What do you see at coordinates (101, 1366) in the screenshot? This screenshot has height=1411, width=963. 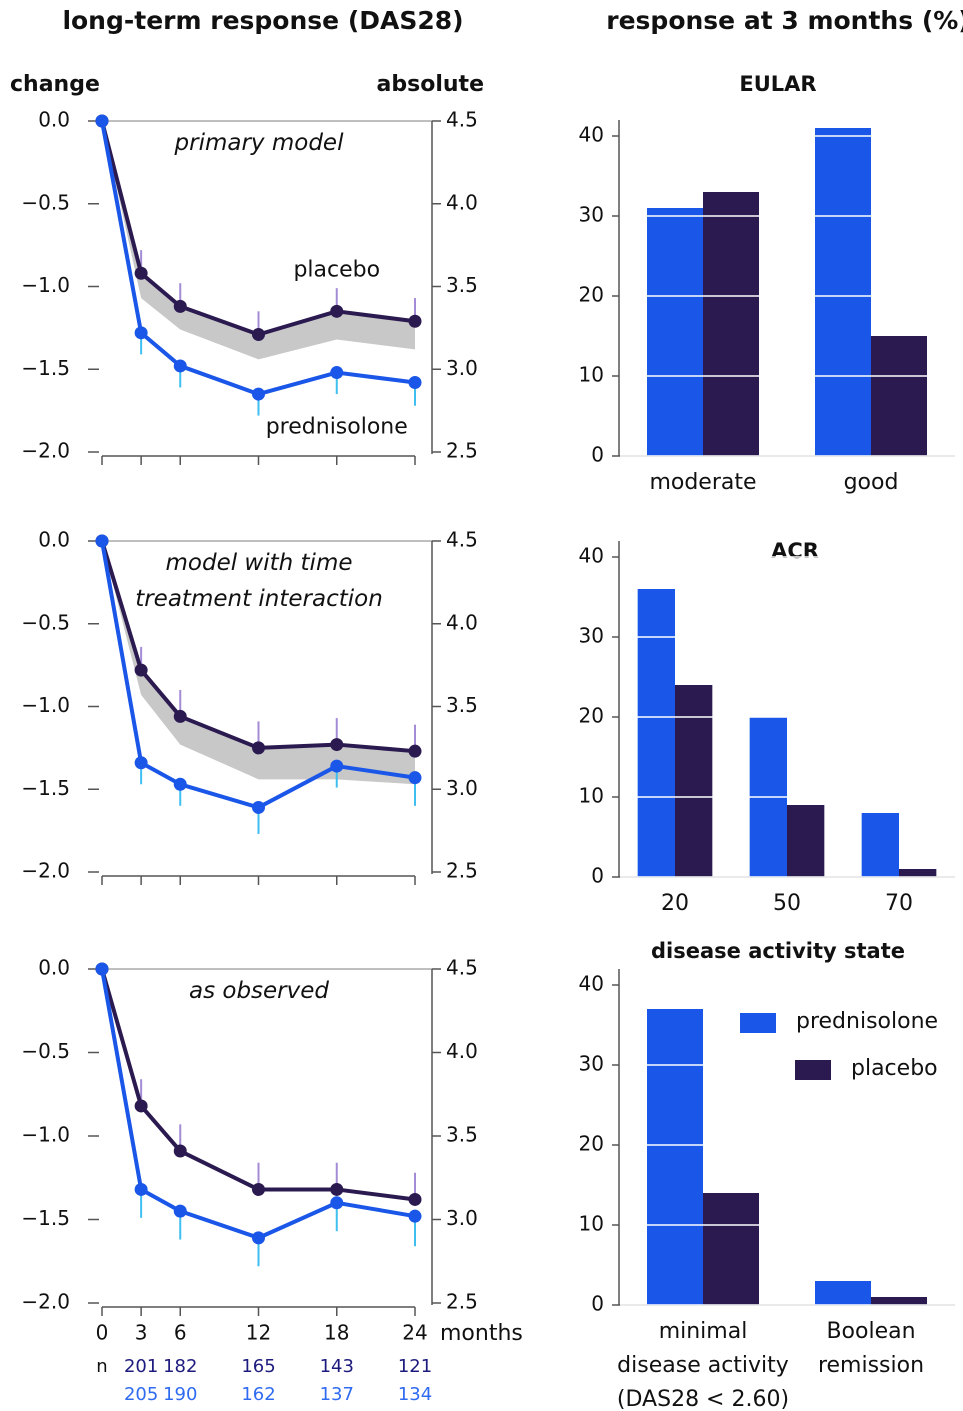 I see `n-label: n` at bounding box center [101, 1366].